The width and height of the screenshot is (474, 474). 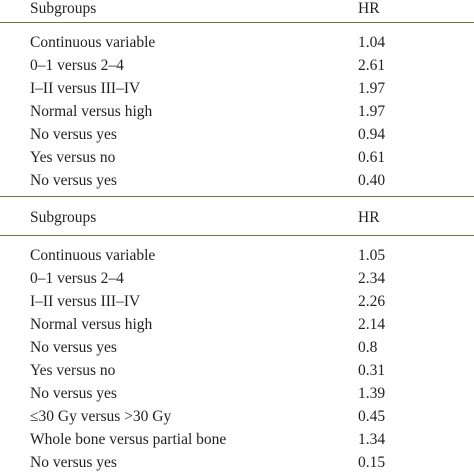 What do you see at coordinates (237, 89) in the screenshot?
I see `table-row: I–II versus III–IV 1.97` at bounding box center [237, 89].